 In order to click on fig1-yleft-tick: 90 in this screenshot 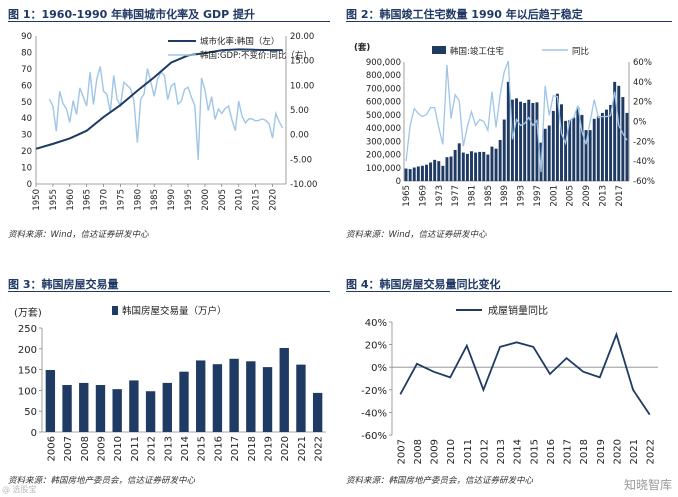, I will do `click(26, 37)`.